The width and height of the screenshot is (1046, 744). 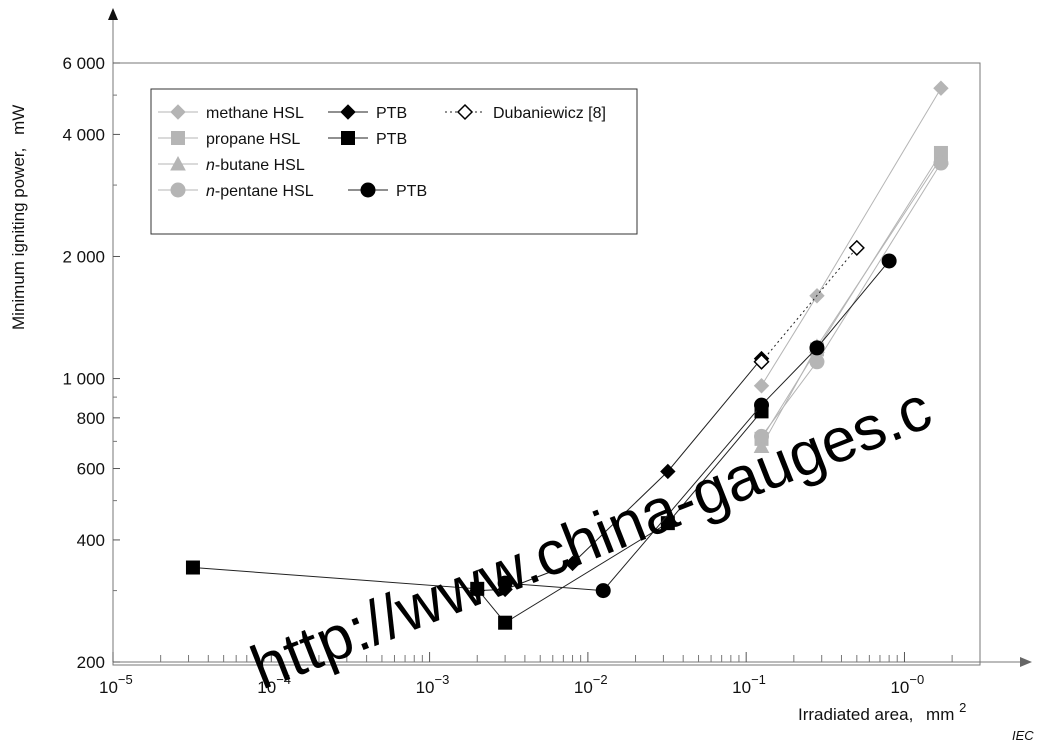 I want to click on x-tick-label: 10⁻⁰, so click(x=907, y=684).